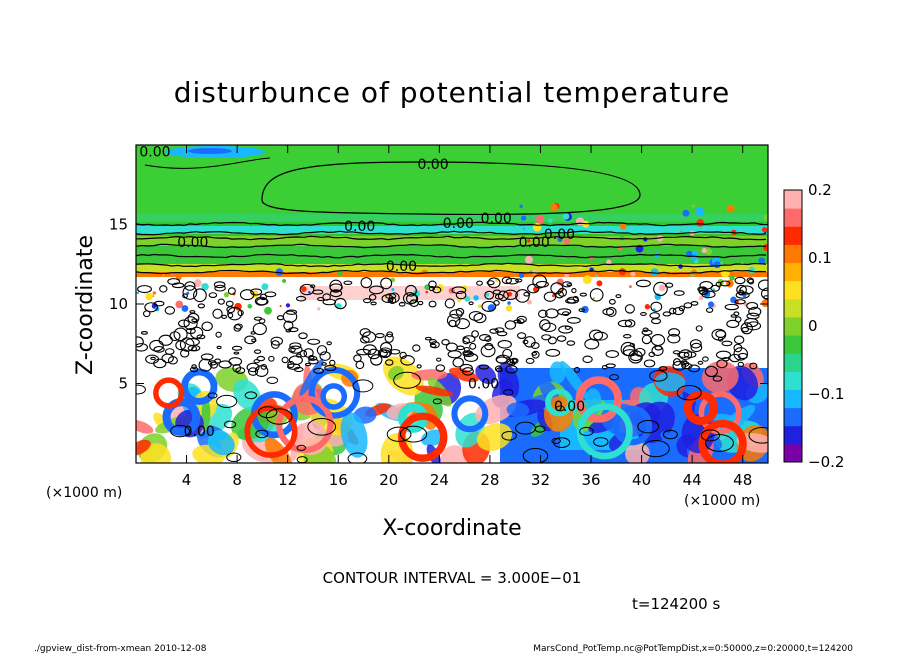  What do you see at coordinates (118, 304) in the screenshot?
I see `y-tick-label: 10` at bounding box center [118, 304].